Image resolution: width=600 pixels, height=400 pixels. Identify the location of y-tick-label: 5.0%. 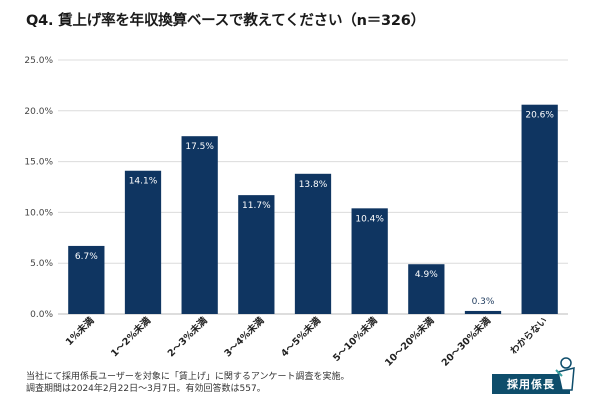
(41, 264).